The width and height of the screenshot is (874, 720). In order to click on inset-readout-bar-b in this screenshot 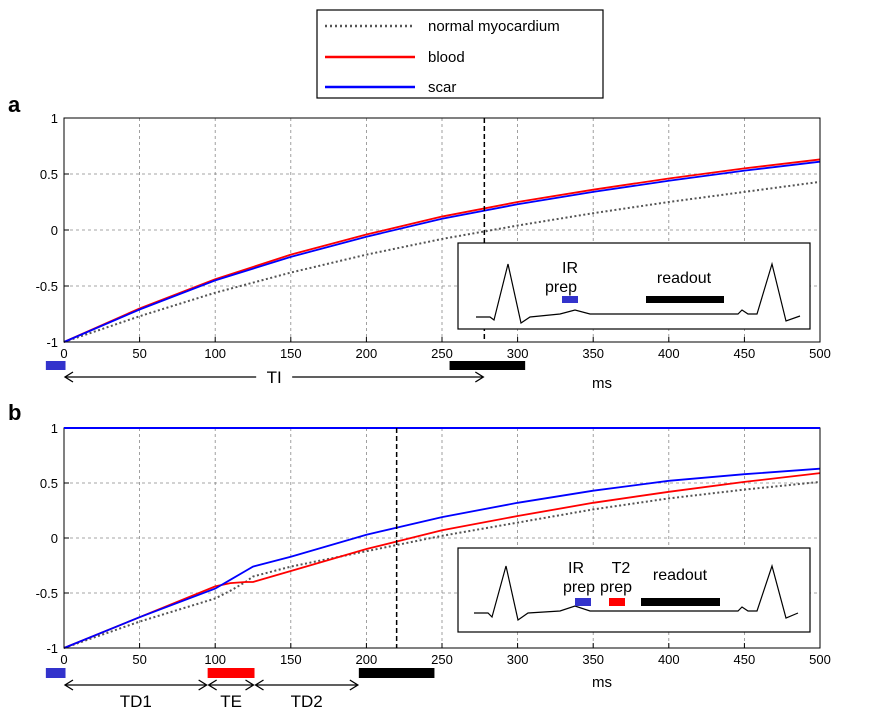, I will do `click(680, 602)`.